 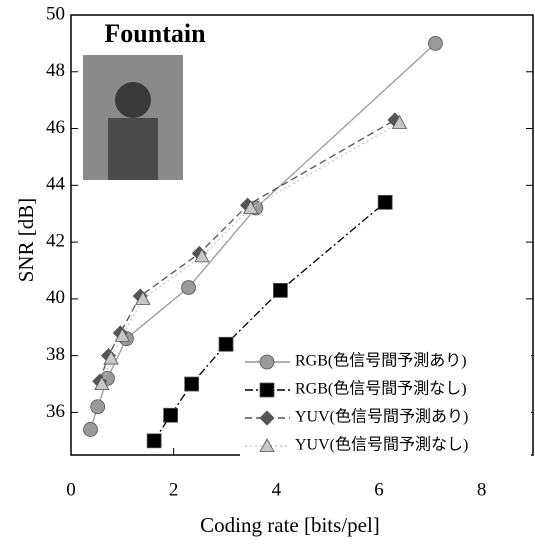 What do you see at coordinates (71, 489) in the screenshot?
I see `x-tick-label: 0` at bounding box center [71, 489].